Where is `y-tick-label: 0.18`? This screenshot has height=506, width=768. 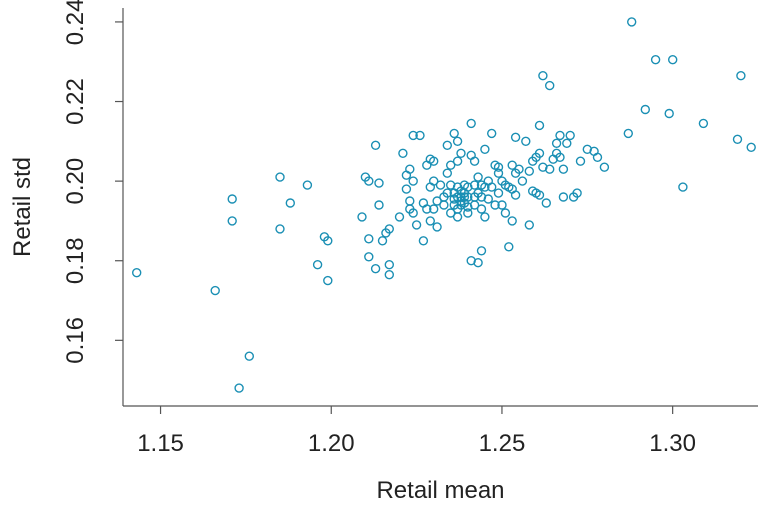
y-tick-label: 0.18 is located at coordinates (75, 260).